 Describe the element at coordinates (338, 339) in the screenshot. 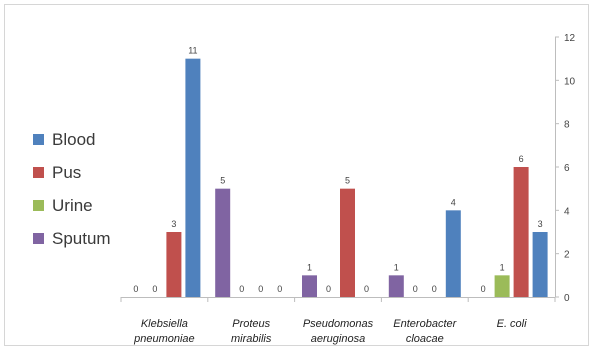

I see `category-label-line: aeruginosa` at that location.